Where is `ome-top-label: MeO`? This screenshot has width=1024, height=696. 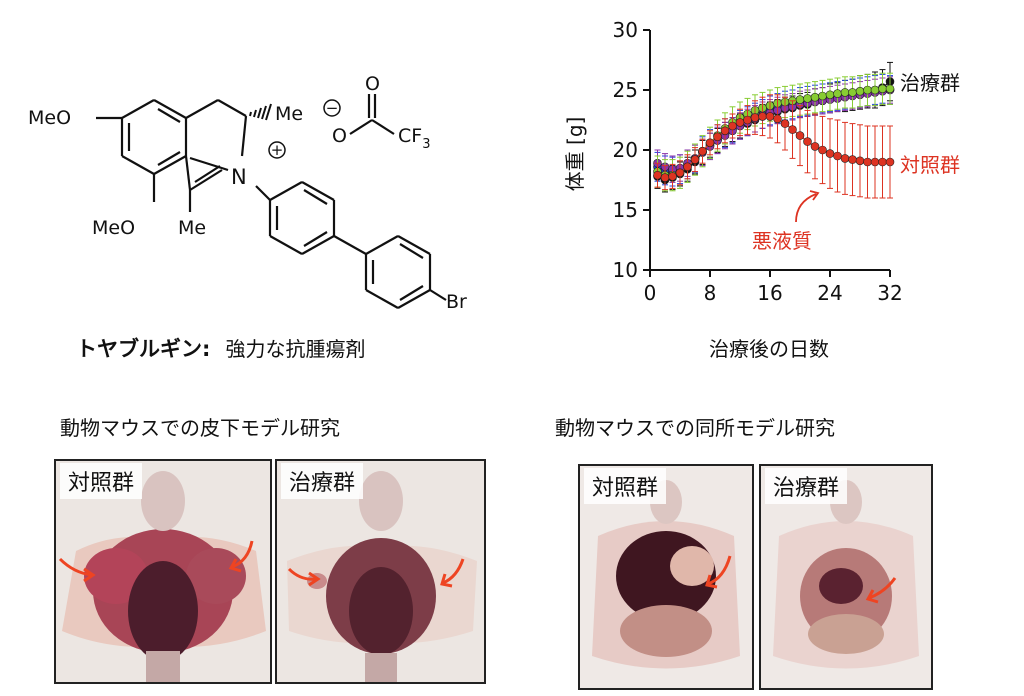
ome-top-label: MeO is located at coordinates (49, 118).